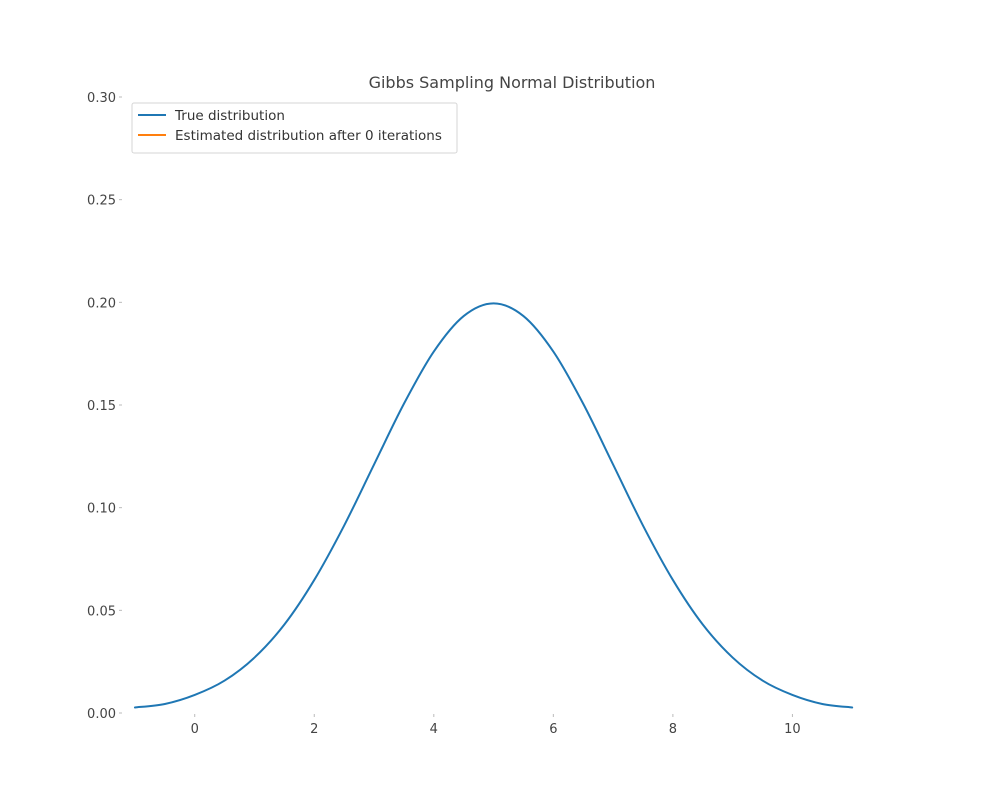 This screenshot has height=800, width=1000. Describe the element at coordinates (673, 729) in the screenshot. I see `x-tick-label: 8` at that location.